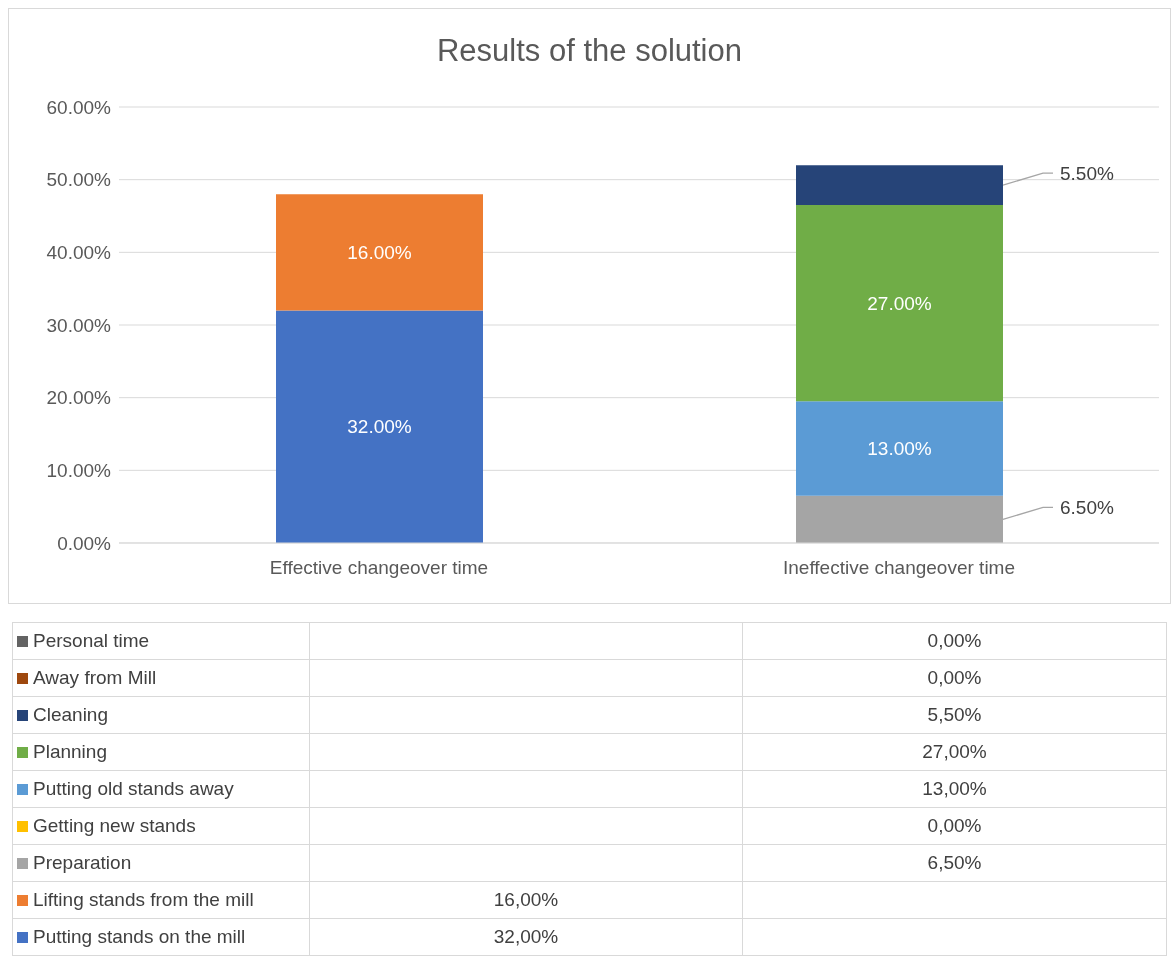 The image size is (1171, 969). I want to click on y-tick-label: 10.00%, so click(79, 471).